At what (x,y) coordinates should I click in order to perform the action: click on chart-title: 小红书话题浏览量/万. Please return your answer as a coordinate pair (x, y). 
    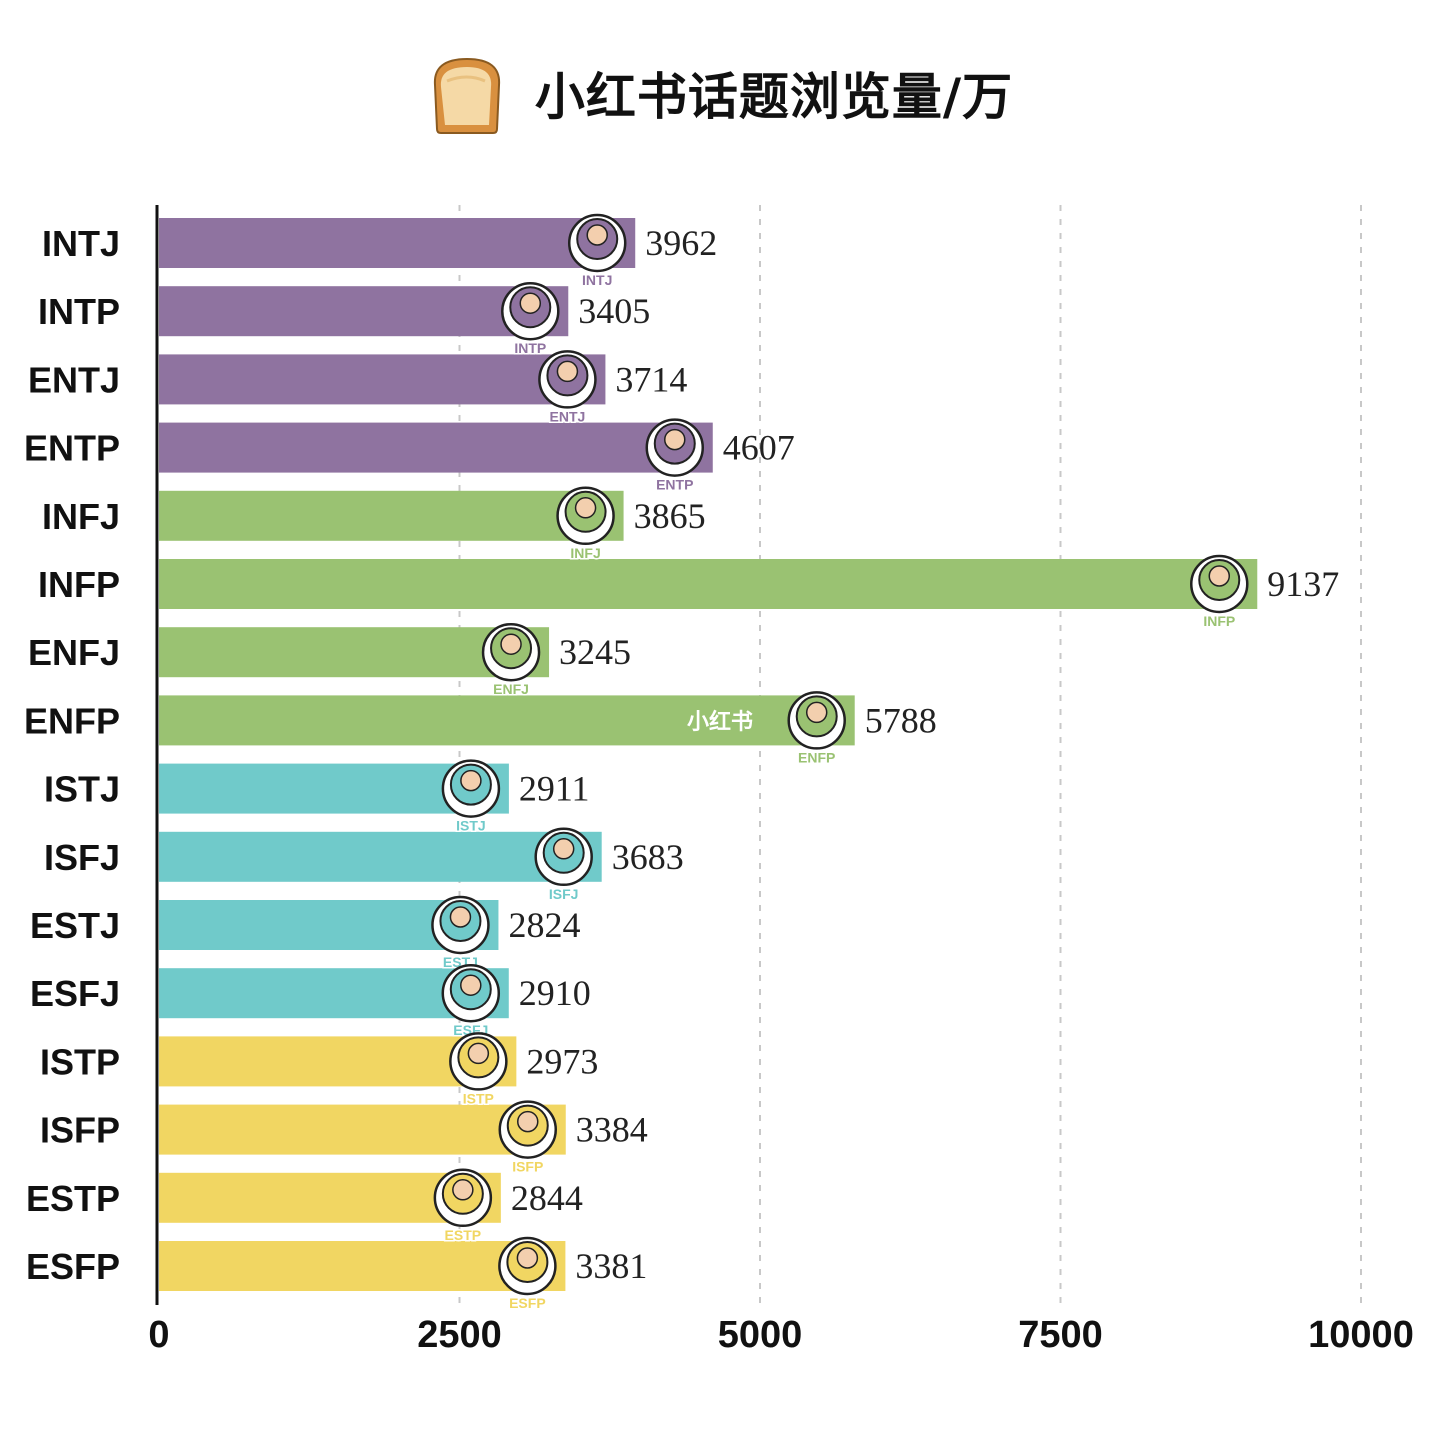
    Looking at the image, I should click on (774, 97).